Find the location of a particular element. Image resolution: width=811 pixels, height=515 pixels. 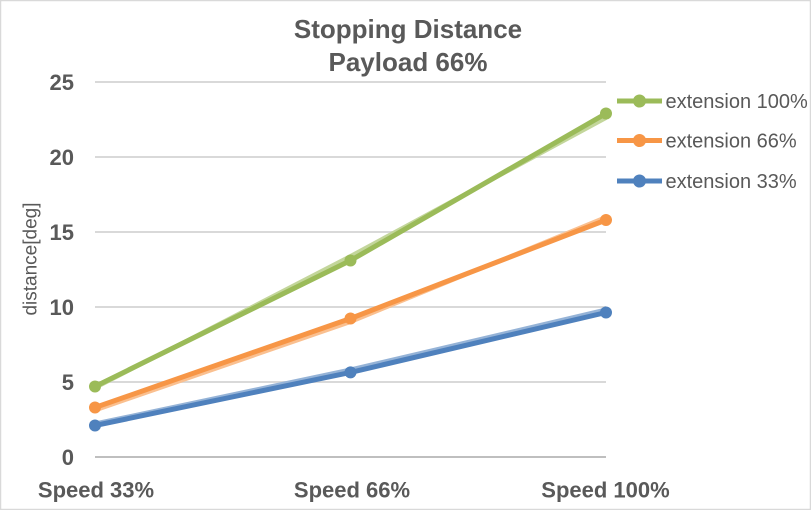

svg-text: Speed 66% is located at coordinates (352, 490).